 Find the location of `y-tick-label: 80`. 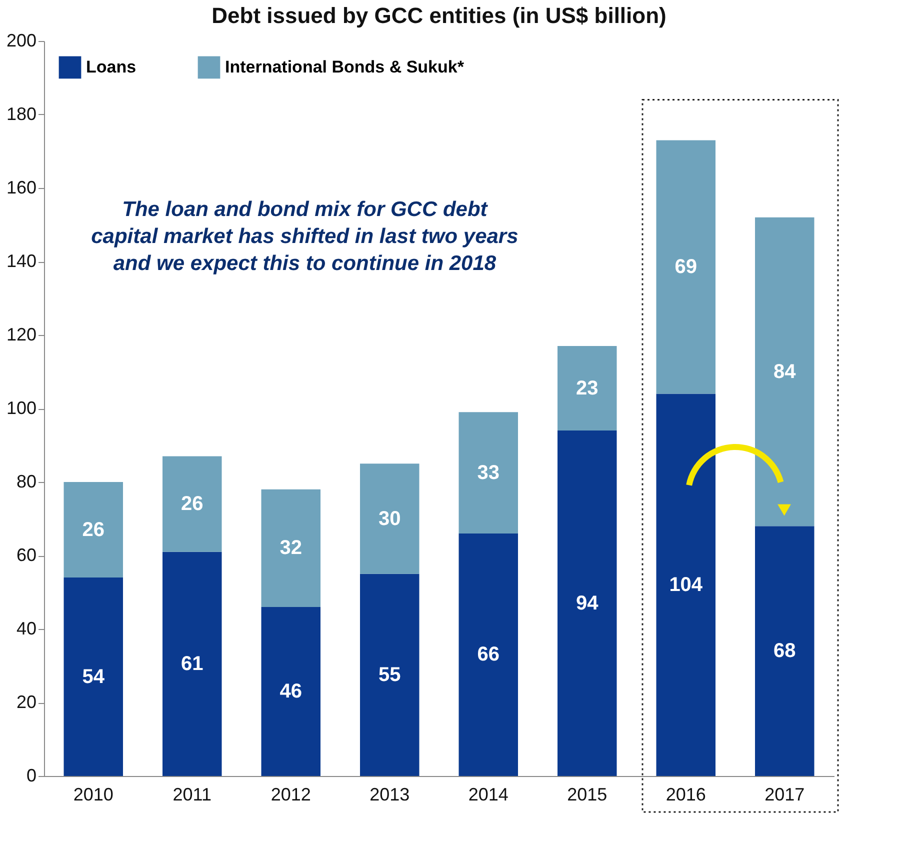

y-tick-label: 80 is located at coordinates (26, 482).